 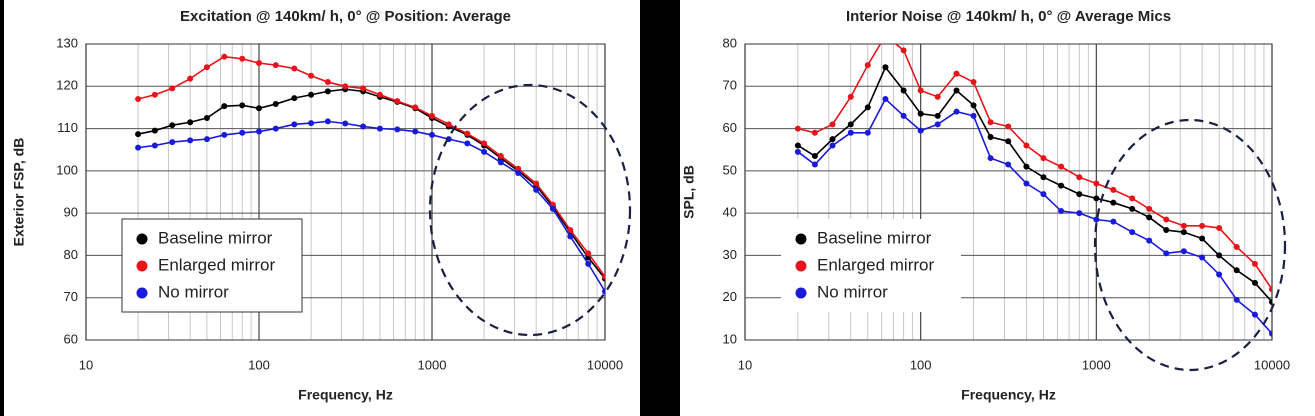 What do you see at coordinates (71, 212) in the screenshot?
I see `y-tick-label: 90` at bounding box center [71, 212].